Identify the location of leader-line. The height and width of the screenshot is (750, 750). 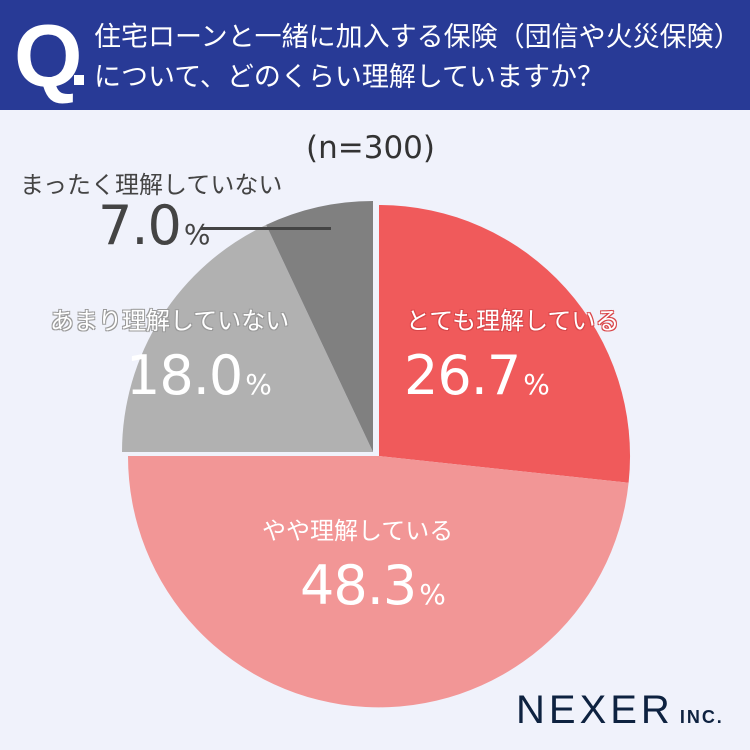
(266, 228).